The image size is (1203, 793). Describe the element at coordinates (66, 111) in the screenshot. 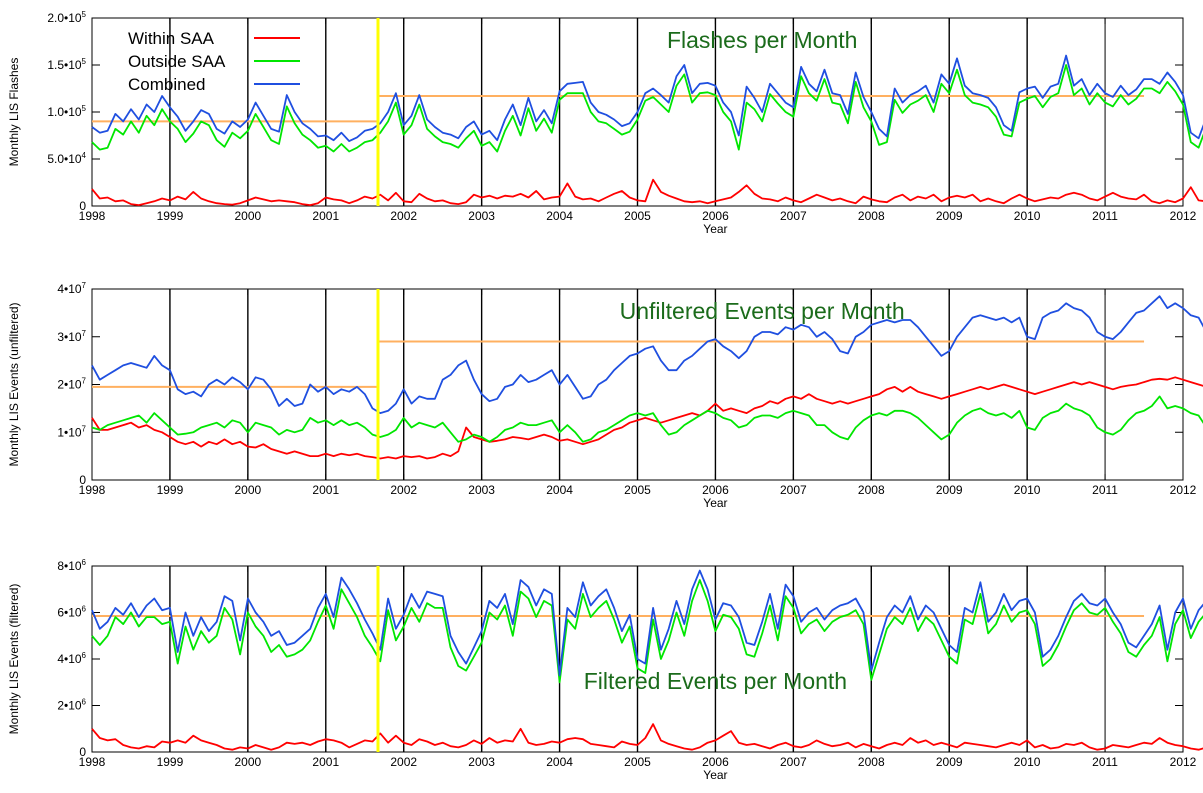

I see `y-tick-label: 1.0•105` at that location.